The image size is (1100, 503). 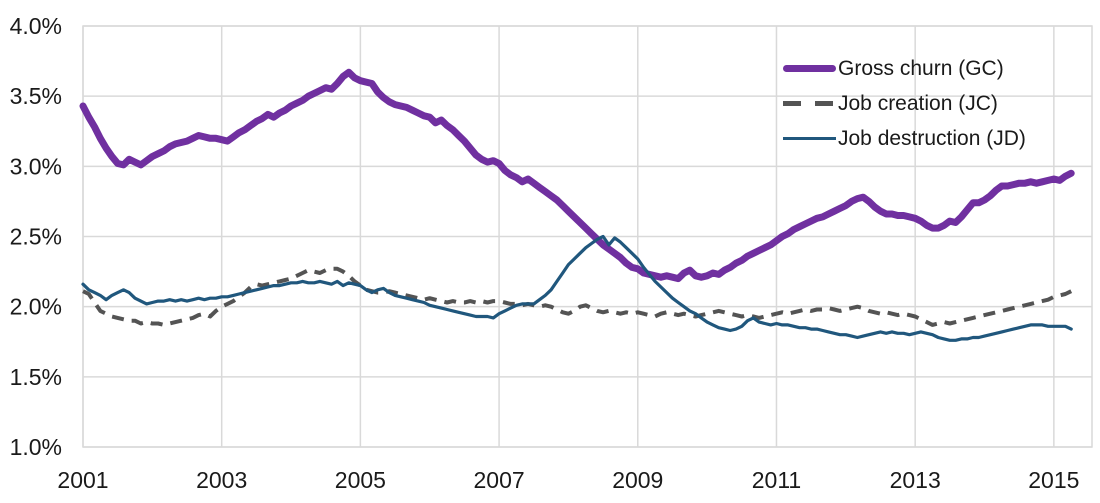 I want to click on x-axis-tick-label: 2015, so click(x=1053, y=480).